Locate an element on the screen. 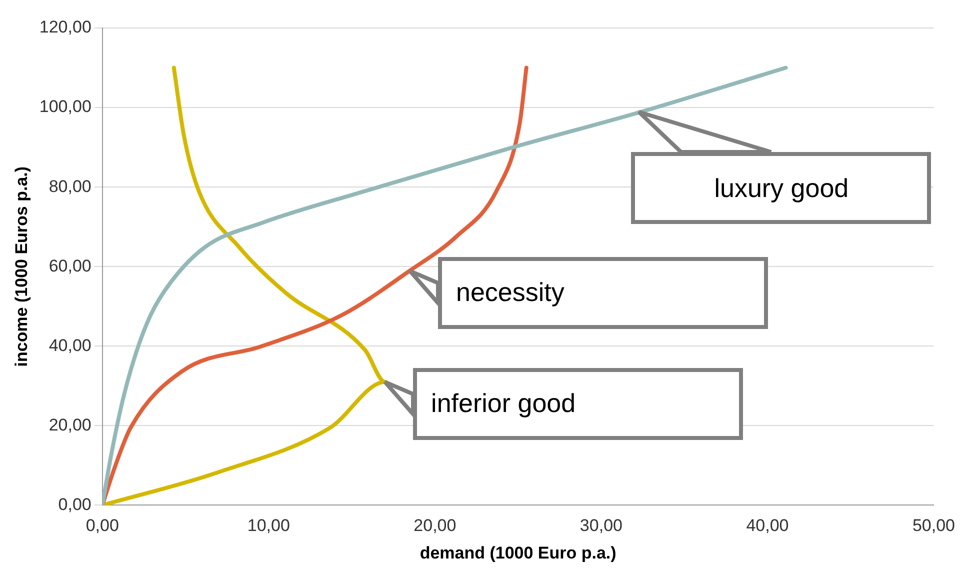  x-axis-title: demand (1000 Euro p.a.) is located at coordinates (518, 552).